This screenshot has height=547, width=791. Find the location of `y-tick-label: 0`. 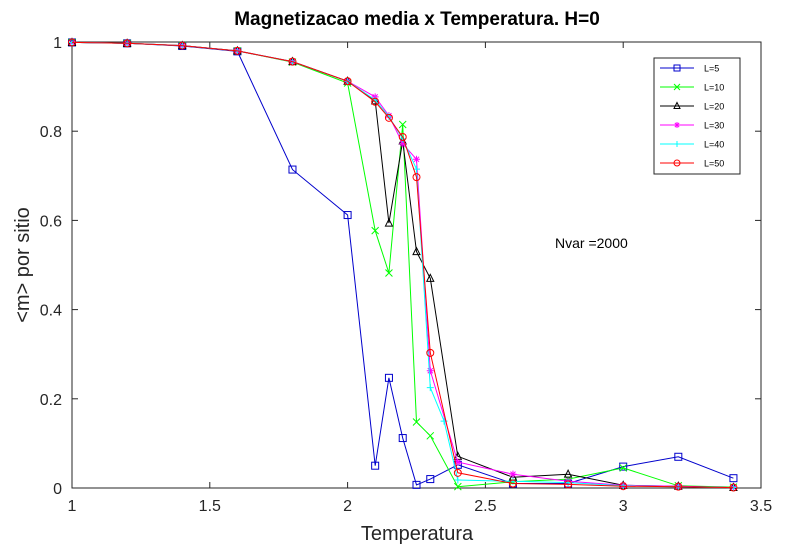

y-tick-label: 0 is located at coordinates (57, 489).